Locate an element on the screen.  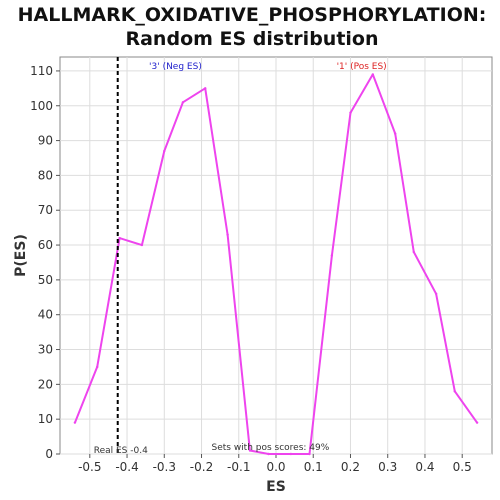
y-tick-label: 10 is located at coordinates (45, 419).